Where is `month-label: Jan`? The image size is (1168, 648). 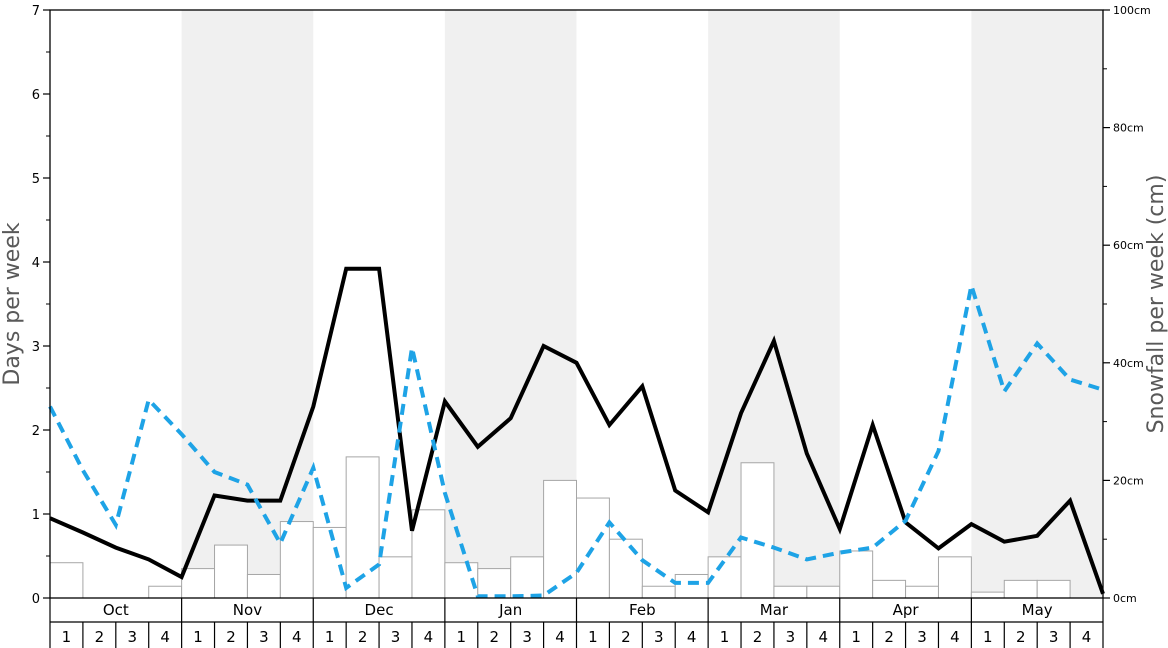 month-label: Jan is located at coordinates (510, 610).